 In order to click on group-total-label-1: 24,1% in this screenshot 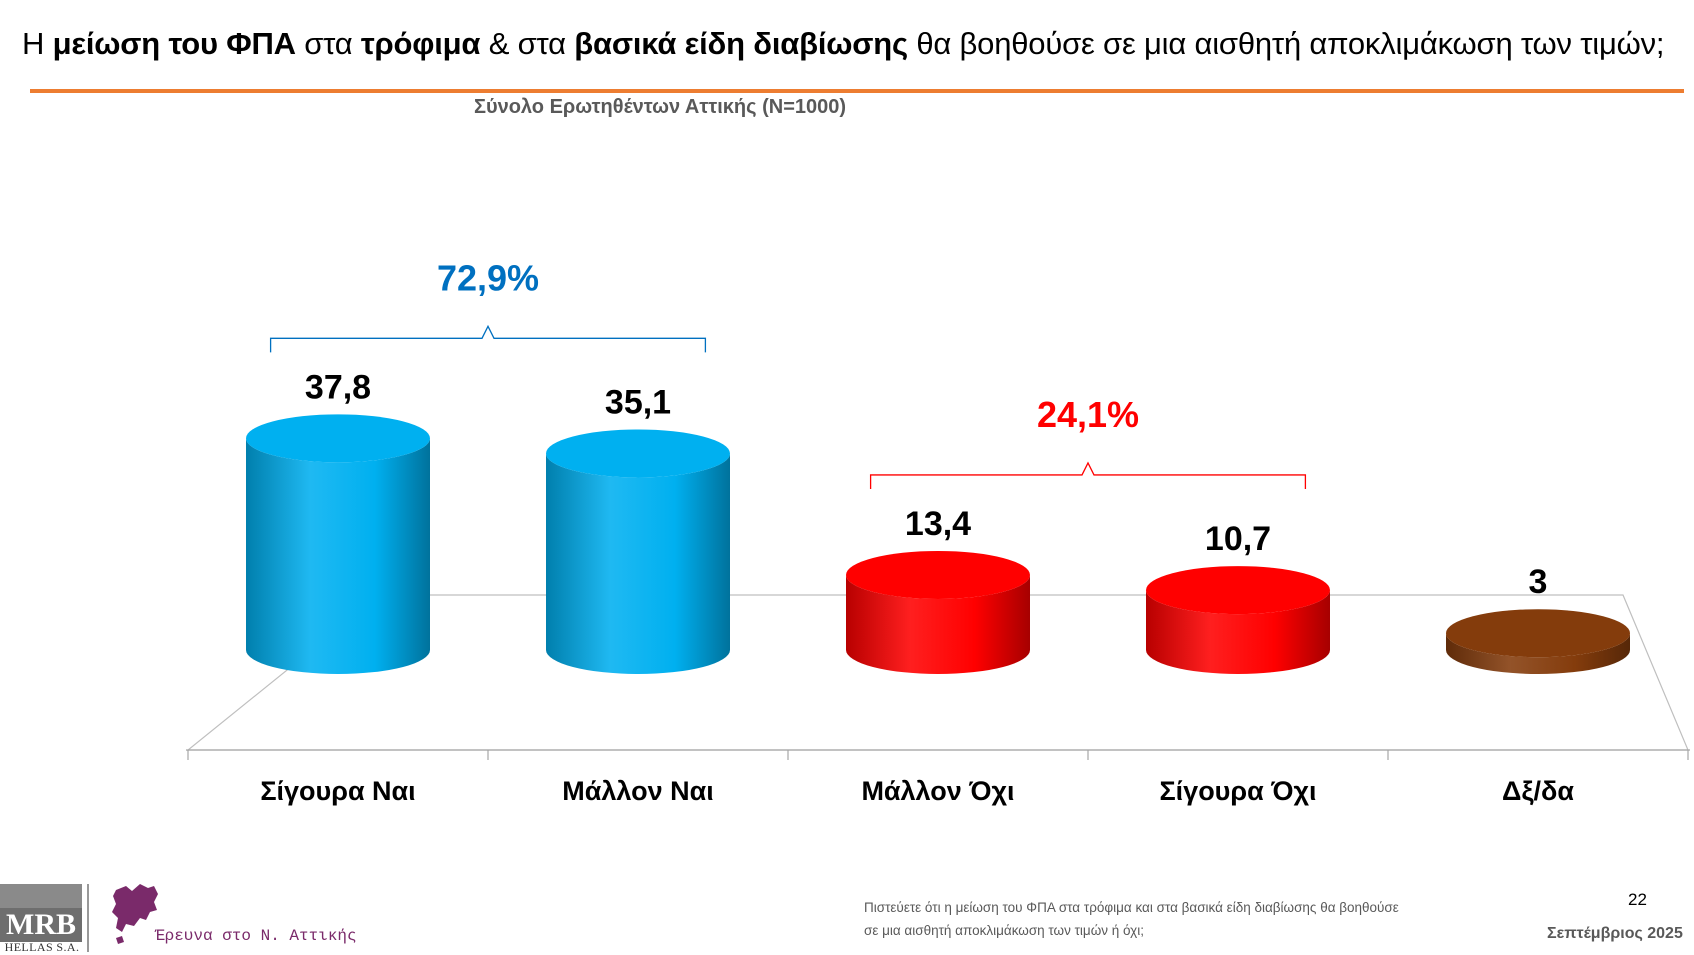, I will do `click(1088, 414)`.